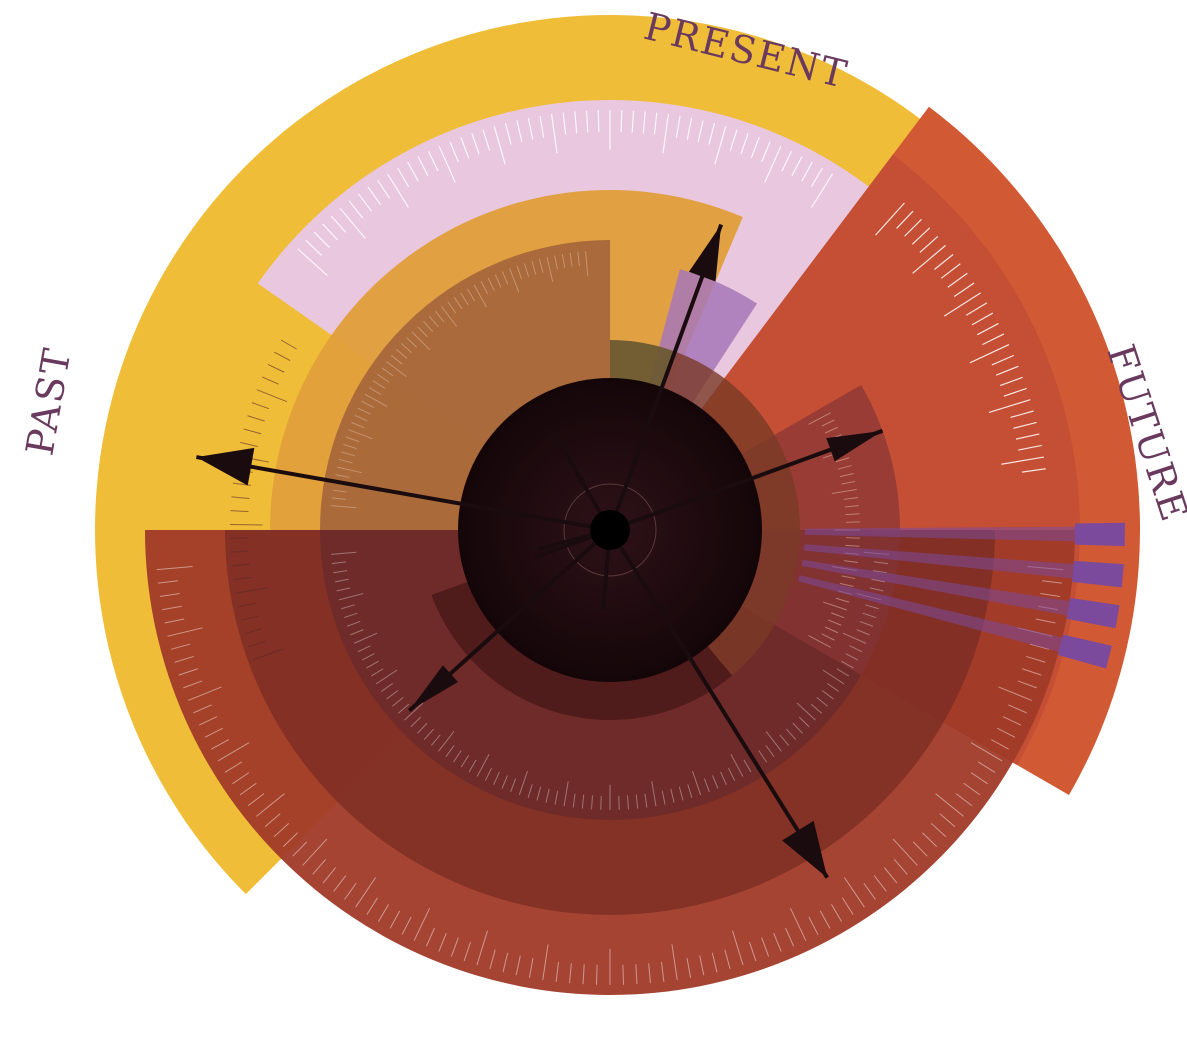 The image size is (1187, 1042). I want to click on future-bar-end, so click(1099, 534).